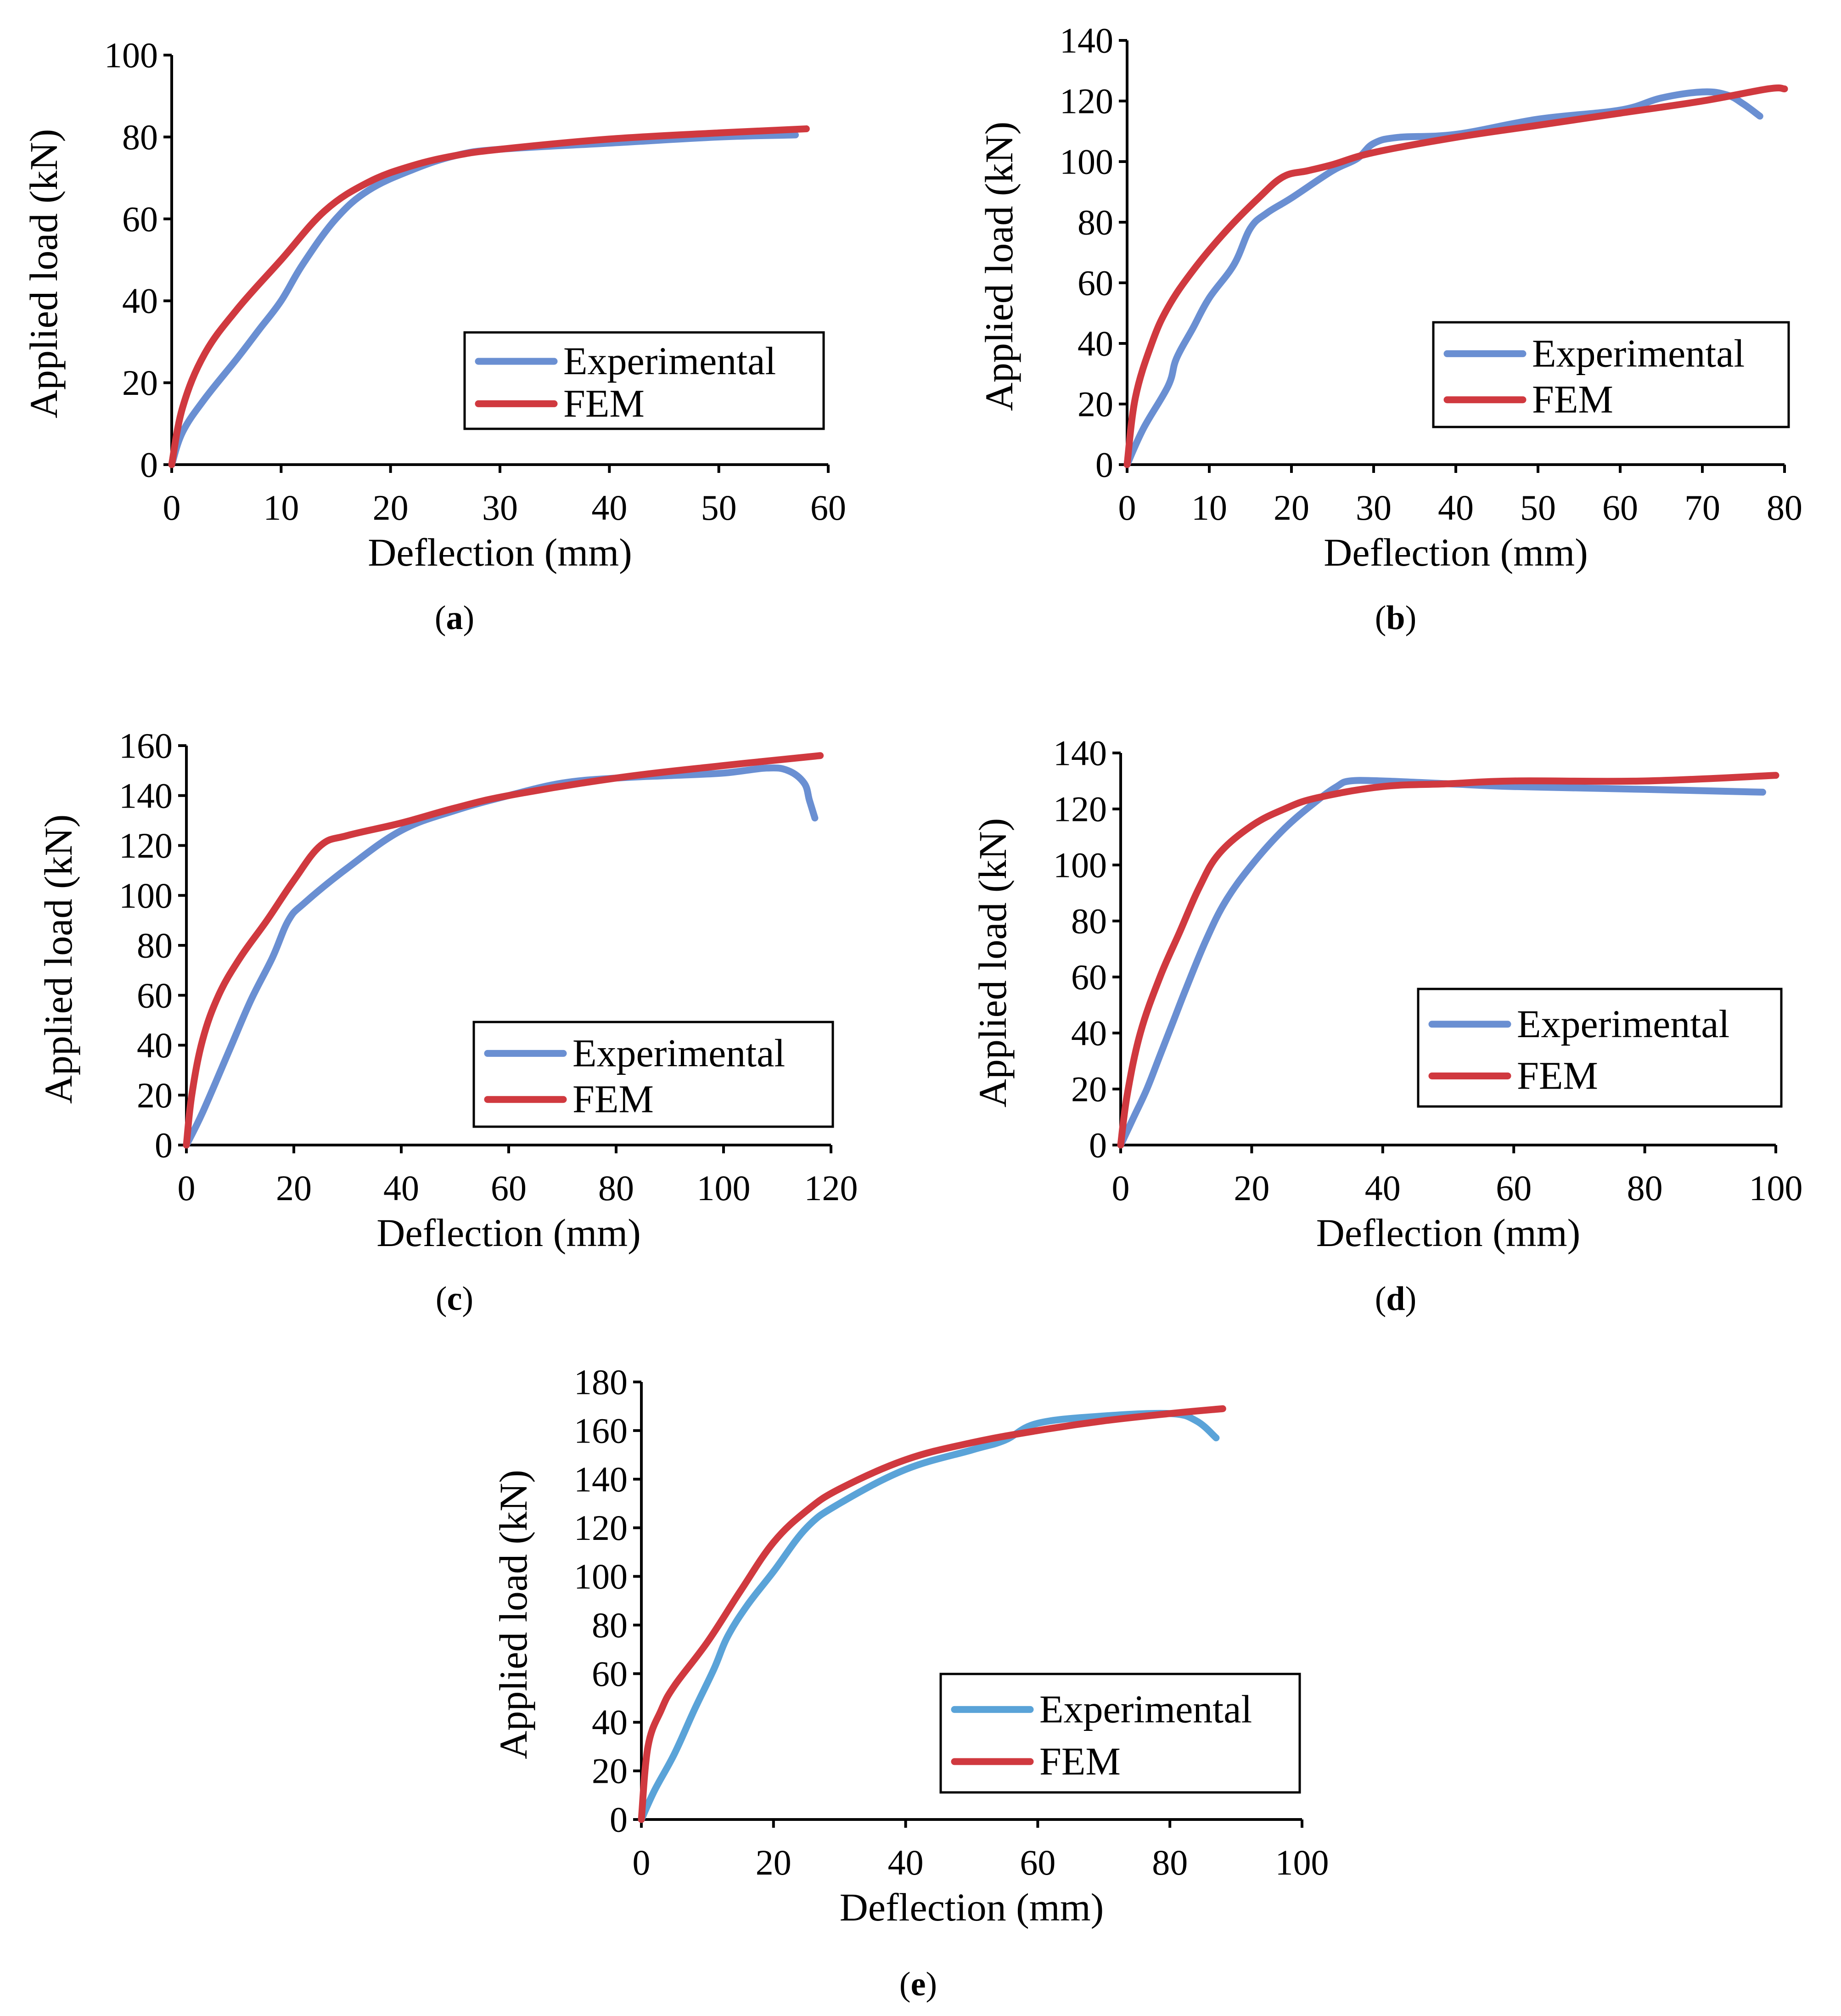 Image resolution: width=1841 pixels, height=2016 pixels. I want to click on panel-caption: (c), so click(454, 1299).